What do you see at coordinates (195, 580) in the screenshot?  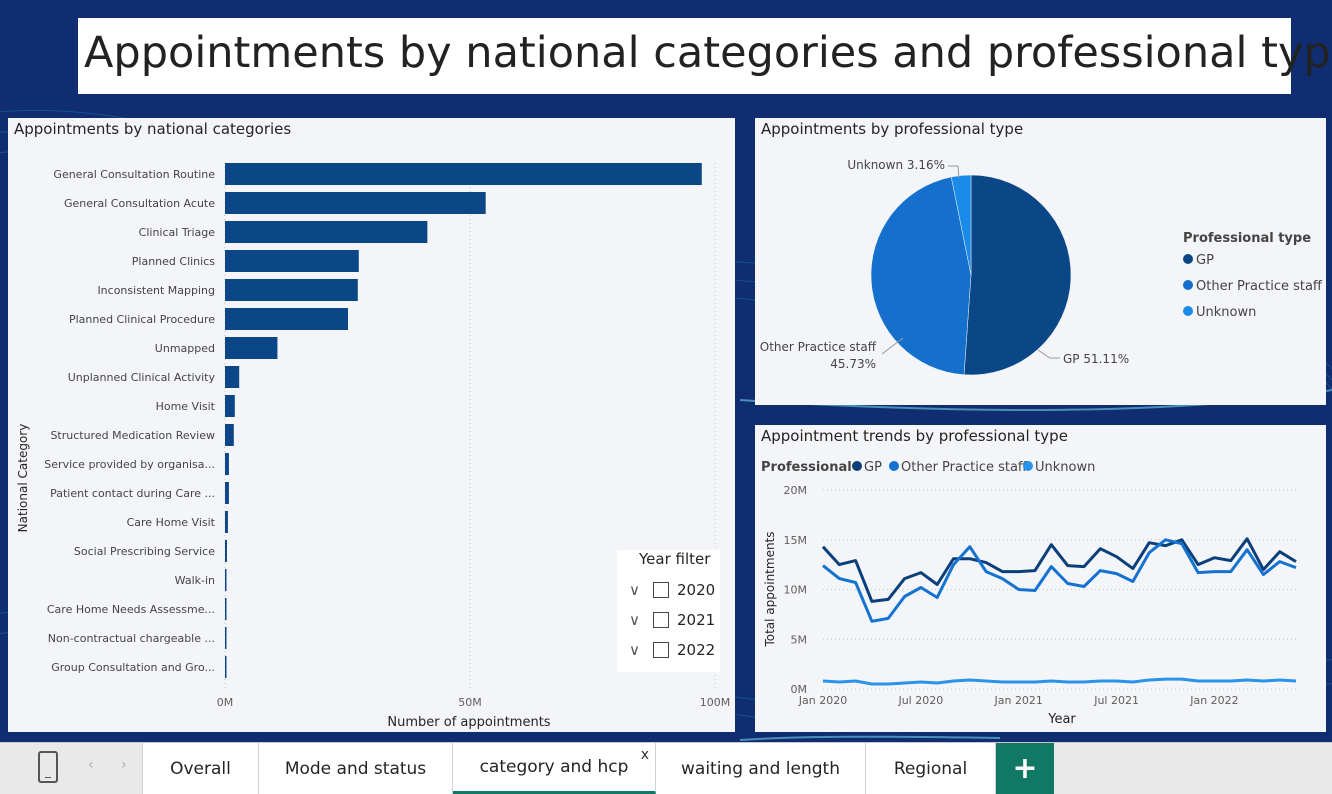 I see `bar-category-label: Walk-in` at bounding box center [195, 580].